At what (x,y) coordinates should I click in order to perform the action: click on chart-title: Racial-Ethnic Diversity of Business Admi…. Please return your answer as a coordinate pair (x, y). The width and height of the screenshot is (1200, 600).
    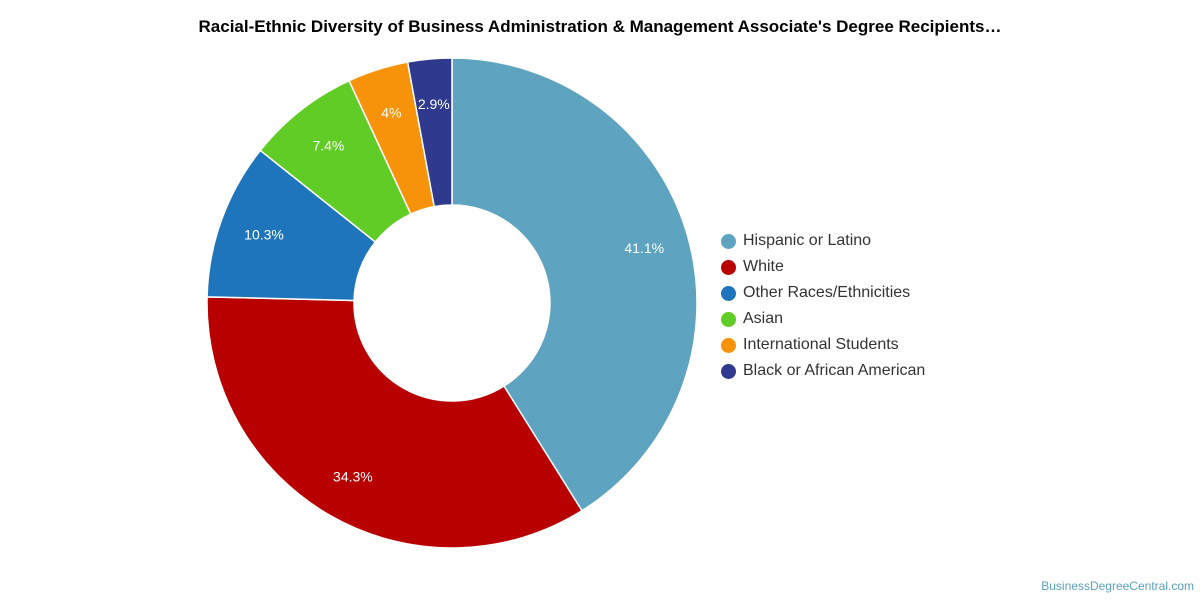
    Looking at the image, I should click on (600, 26).